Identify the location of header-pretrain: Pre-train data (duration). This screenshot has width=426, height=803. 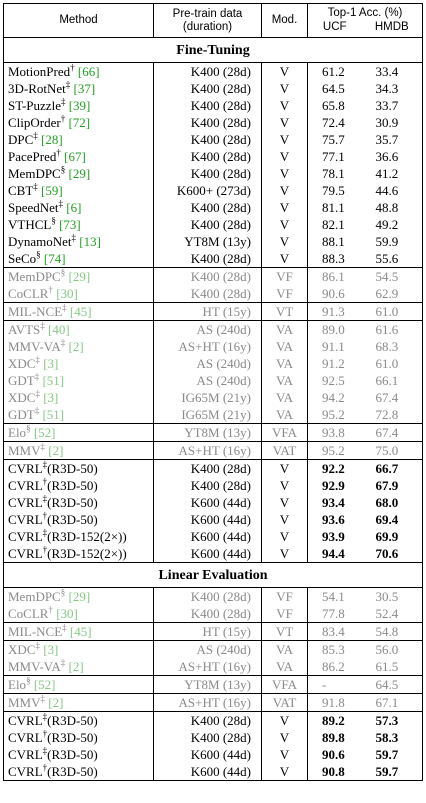
(207, 20).